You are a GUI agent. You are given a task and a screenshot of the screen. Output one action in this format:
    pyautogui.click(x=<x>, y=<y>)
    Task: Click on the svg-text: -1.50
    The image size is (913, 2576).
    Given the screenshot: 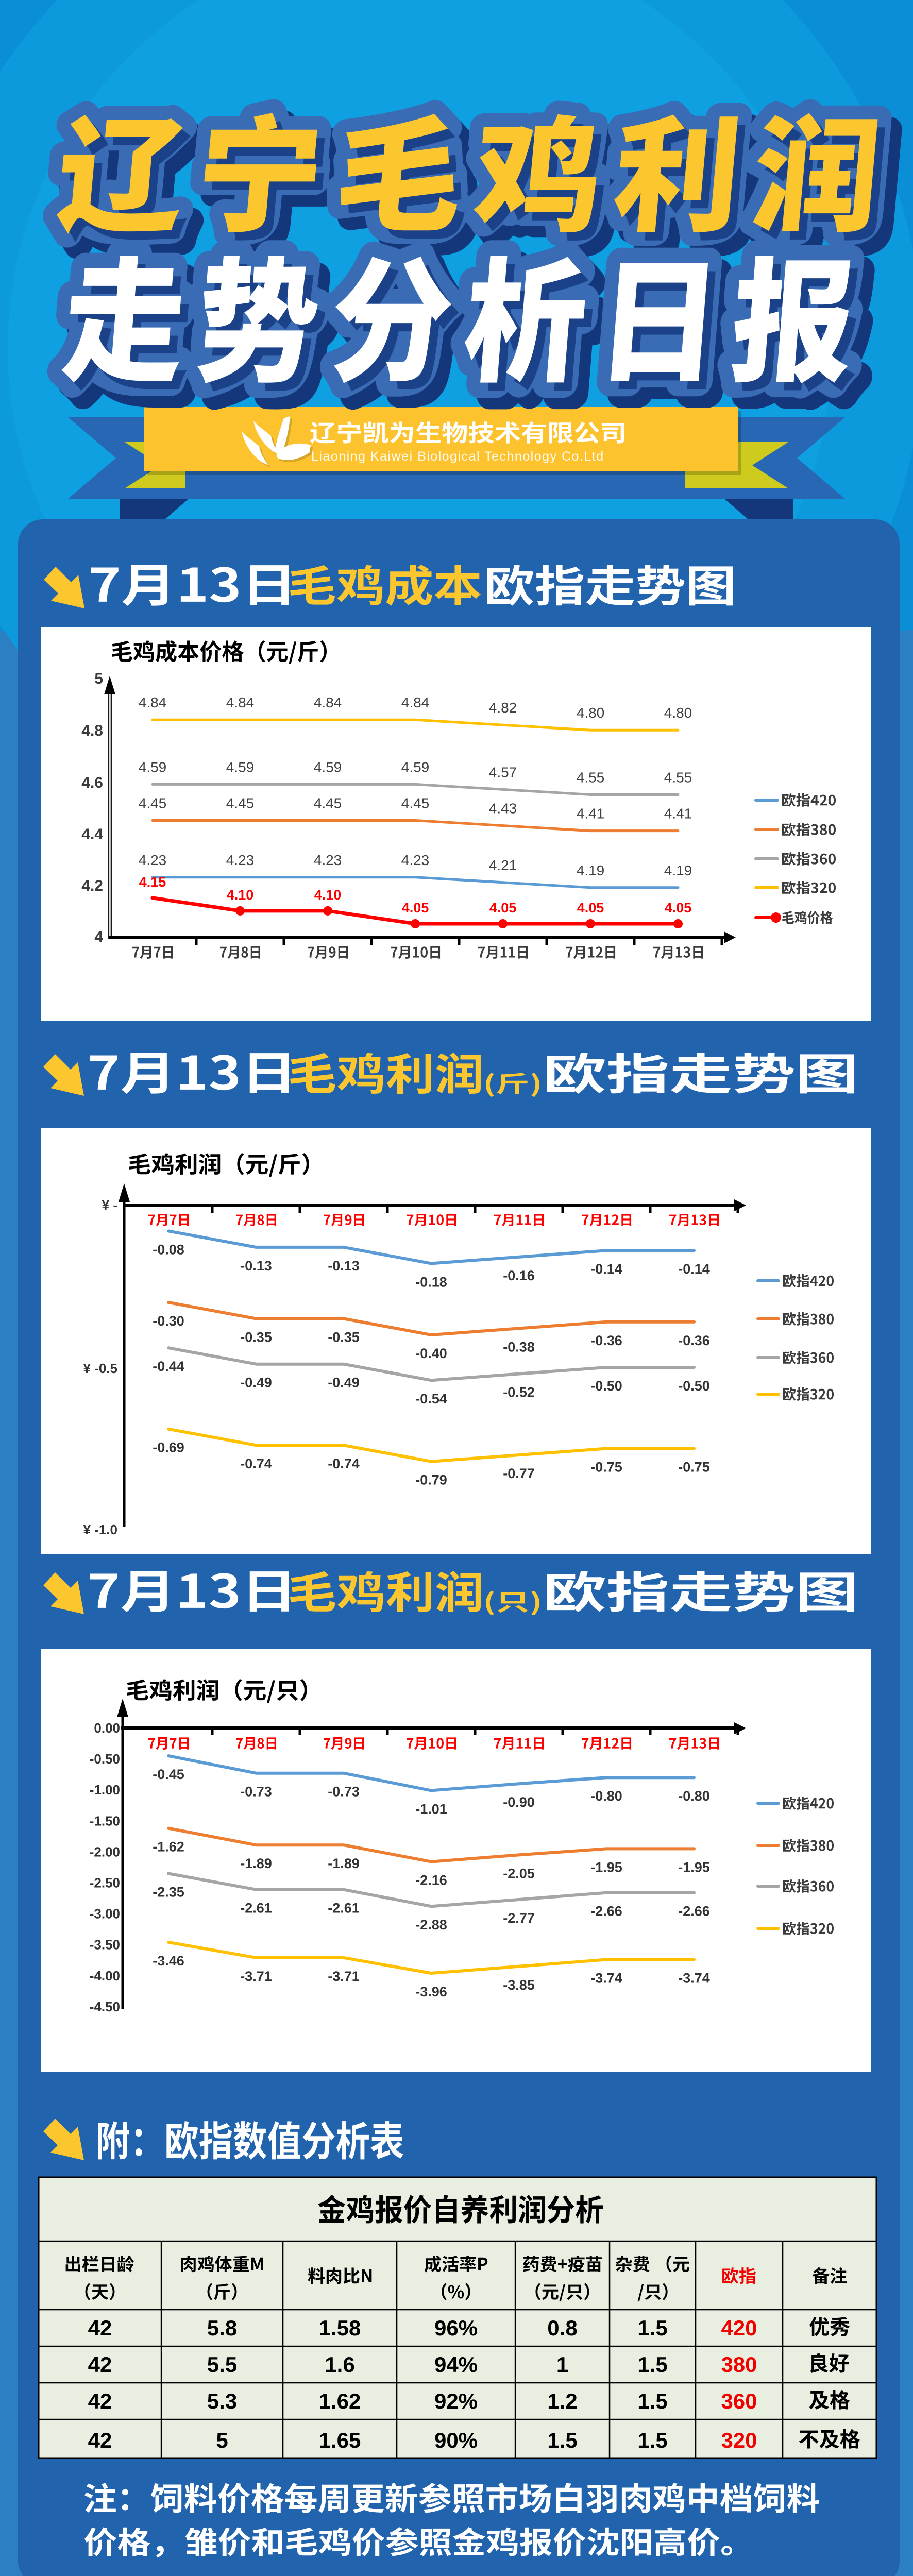 What is the action you would take?
    pyautogui.click(x=105, y=1820)
    